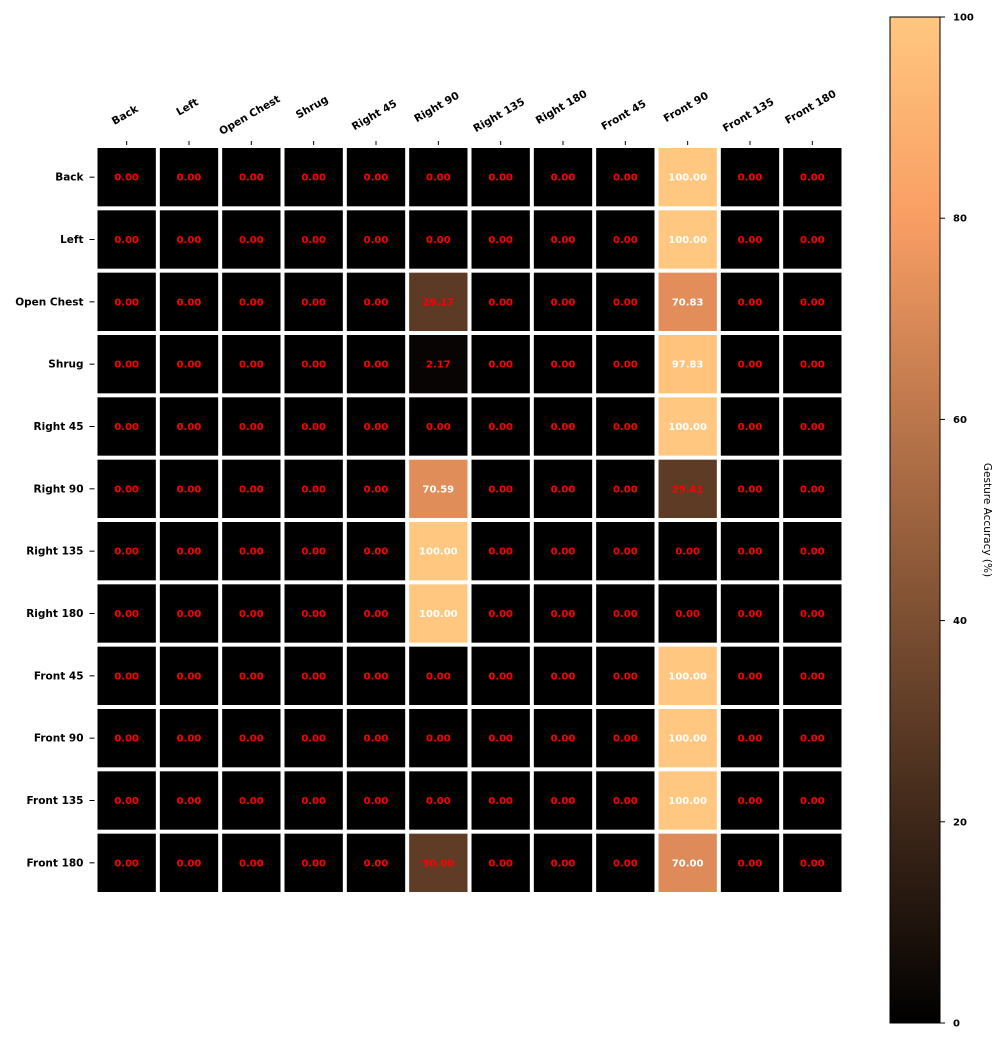 This screenshot has width=1005, height=1042. Describe the element at coordinates (915, 520) in the screenshot. I see `colorbar-gradient` at that location.